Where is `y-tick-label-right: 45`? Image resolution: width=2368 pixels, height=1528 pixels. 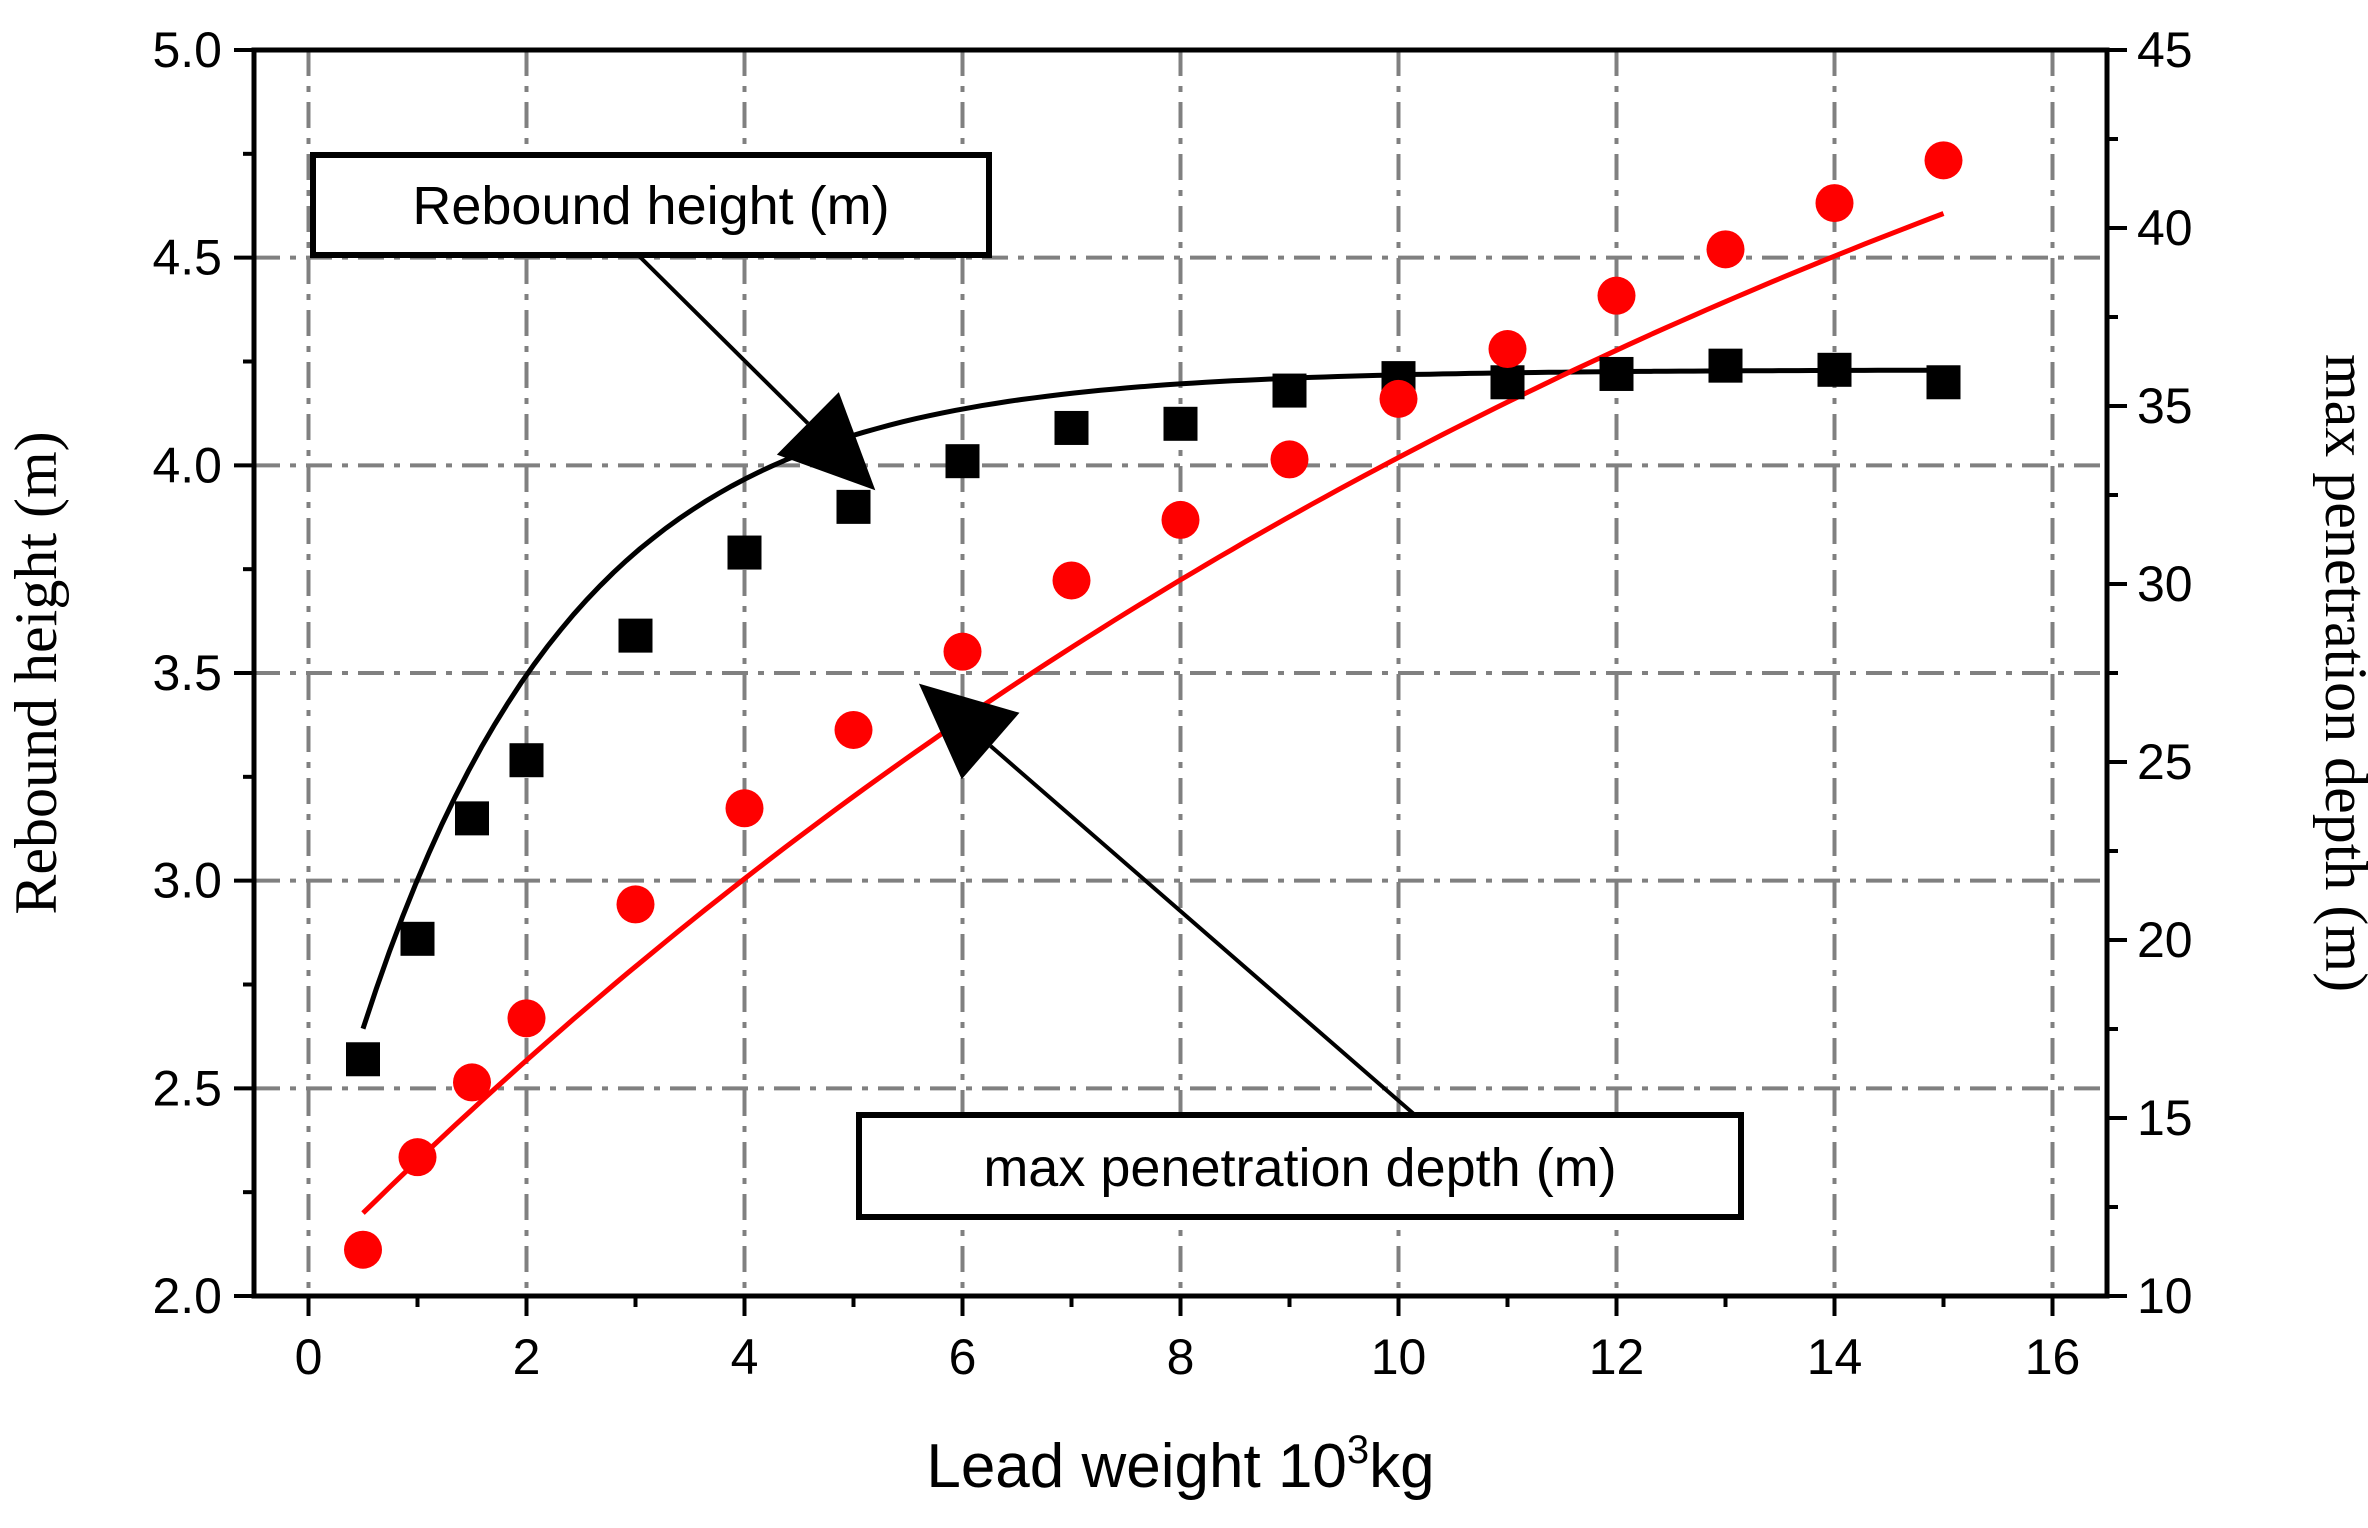 y-tick-label-right: 45 is located at coordinates (2165, 50).